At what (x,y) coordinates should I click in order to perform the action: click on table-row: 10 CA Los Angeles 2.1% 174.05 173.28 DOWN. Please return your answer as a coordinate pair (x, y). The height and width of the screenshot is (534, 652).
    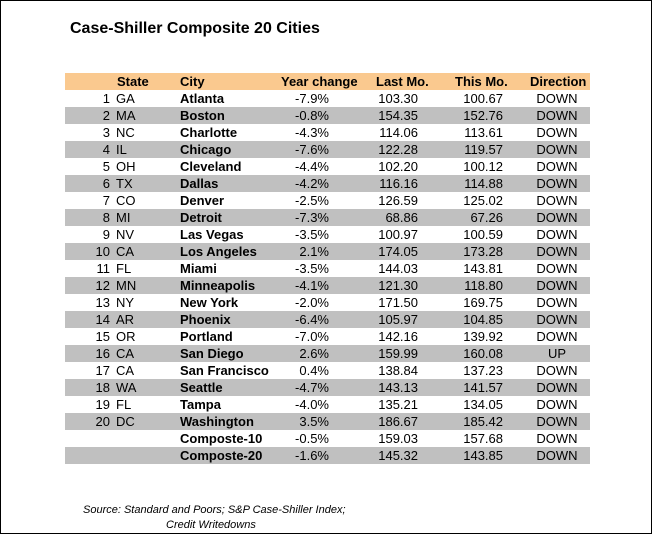
    Looking at the image, I should click on (327, 251).